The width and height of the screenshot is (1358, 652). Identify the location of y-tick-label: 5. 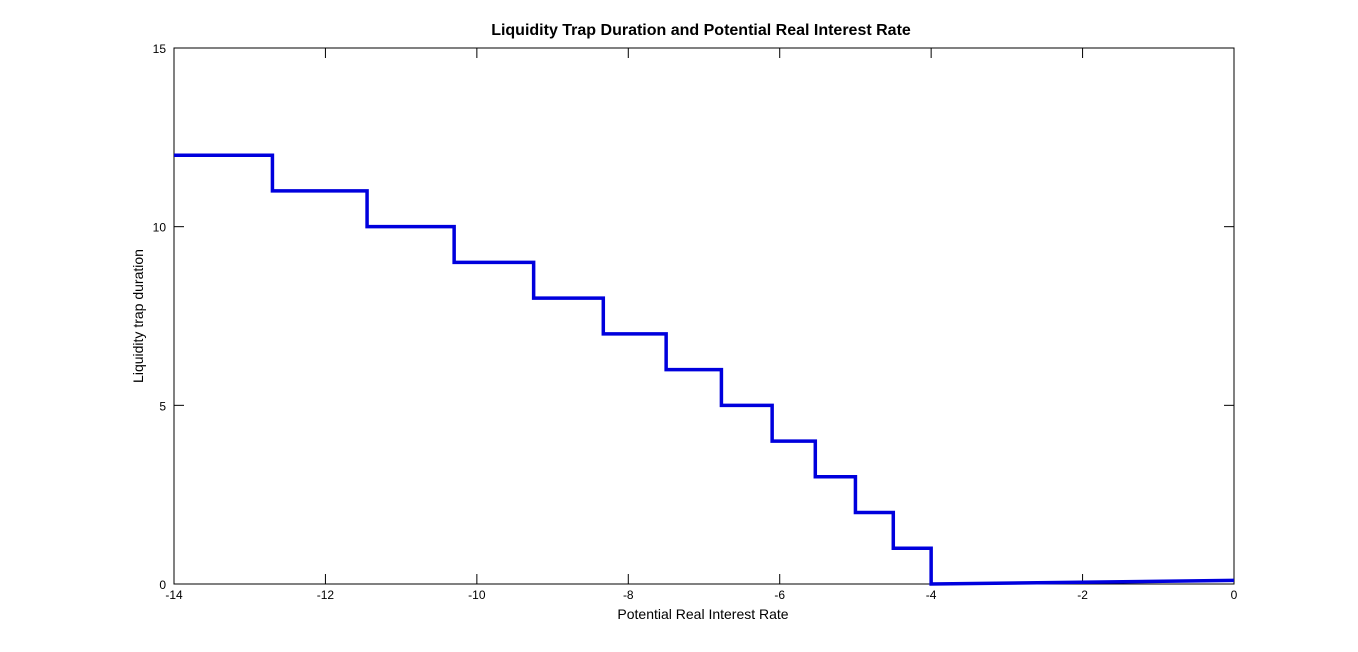
(162, 406).